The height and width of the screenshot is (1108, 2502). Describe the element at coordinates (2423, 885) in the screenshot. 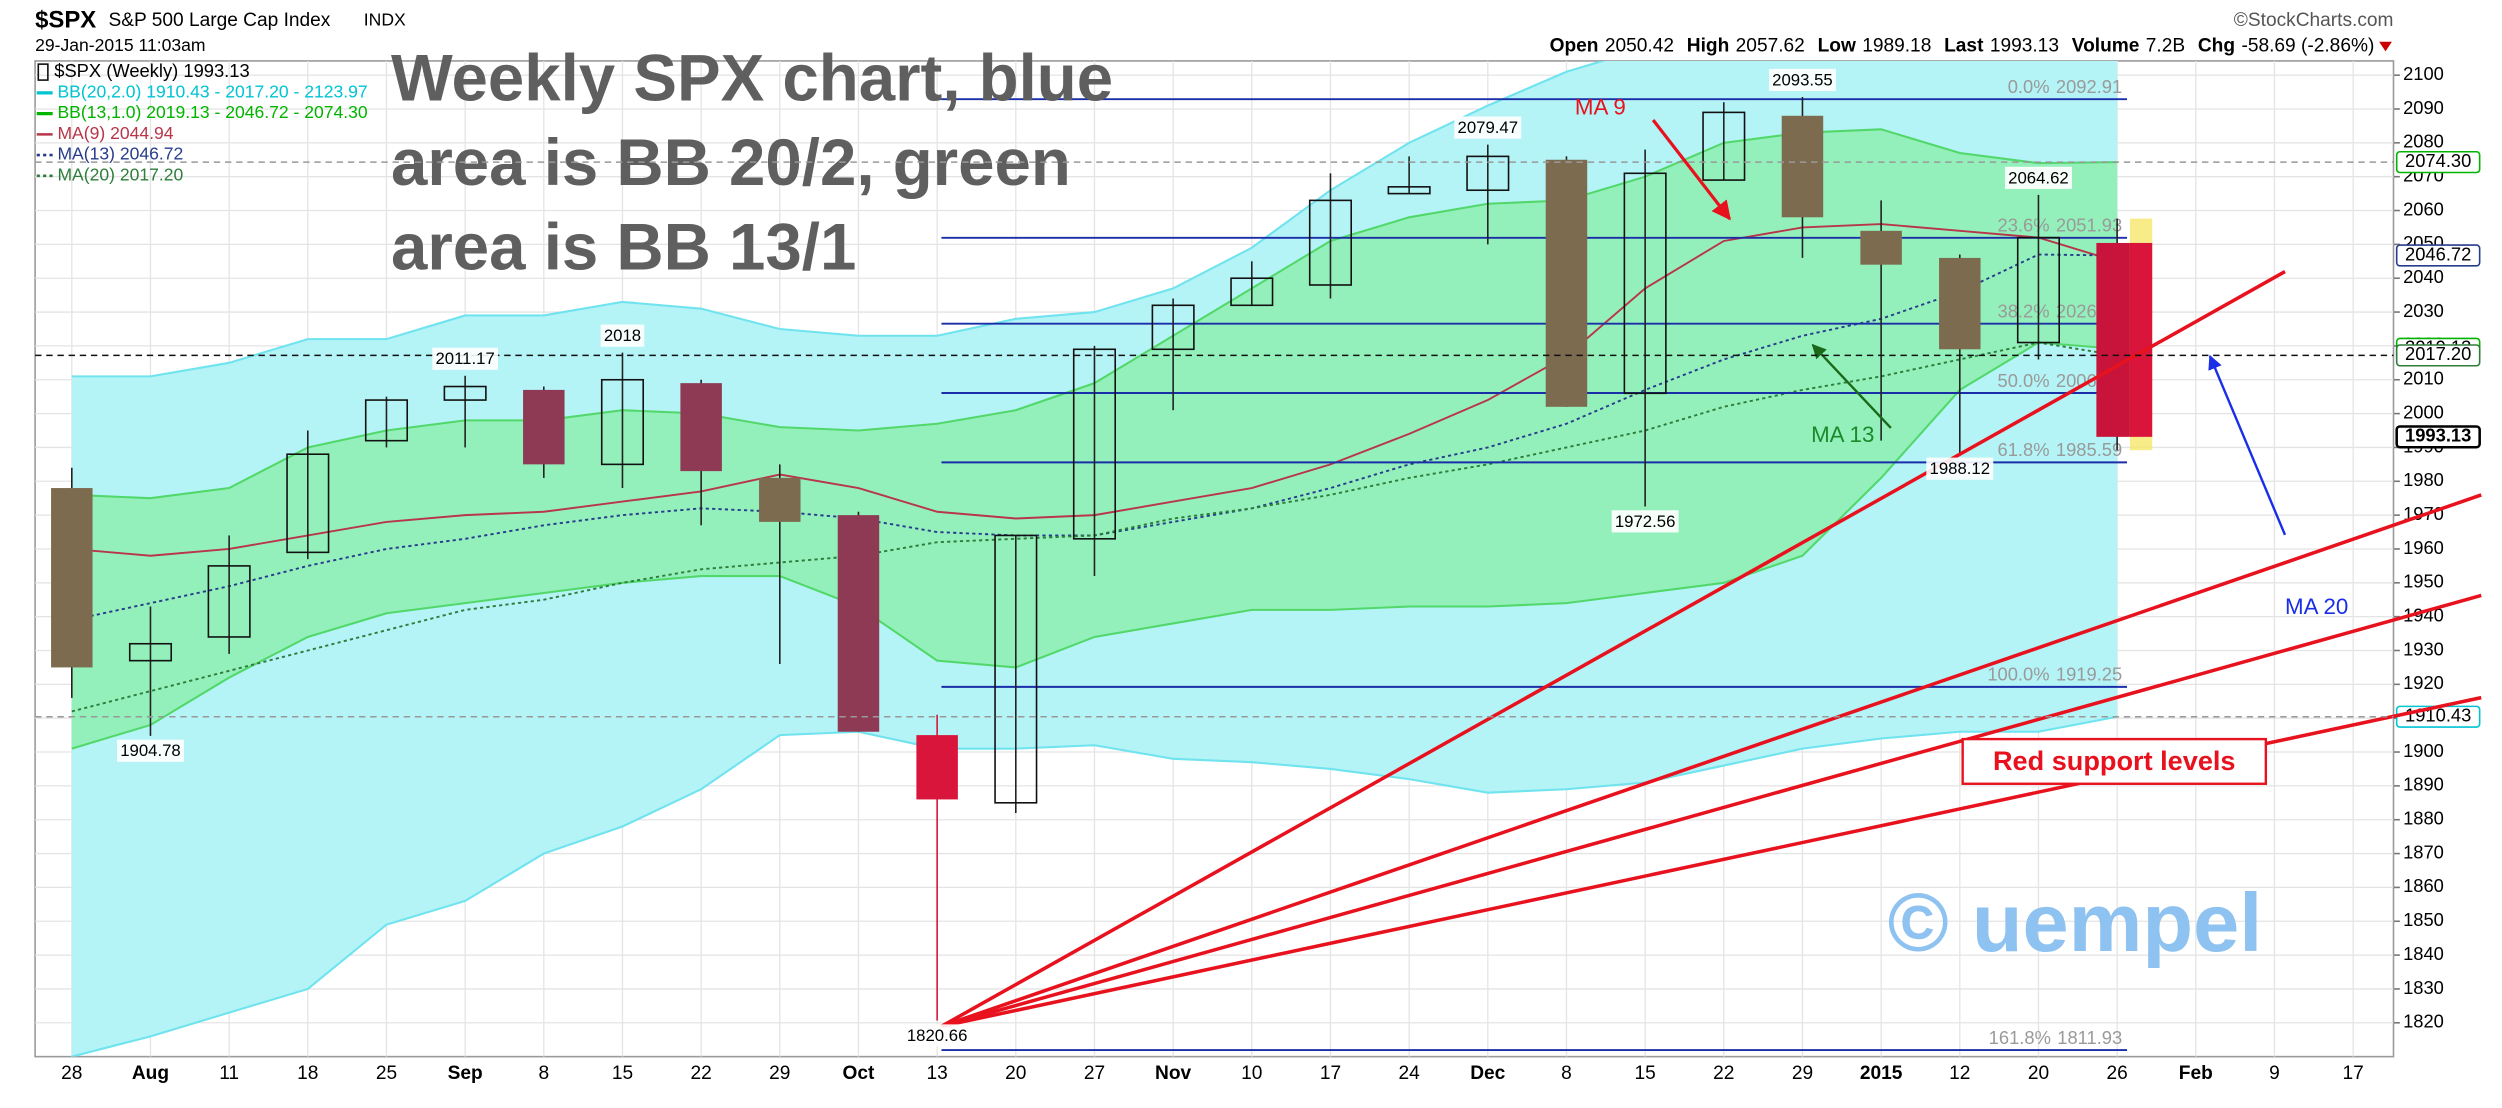

I see `y-tick-label: 1860` at that location.